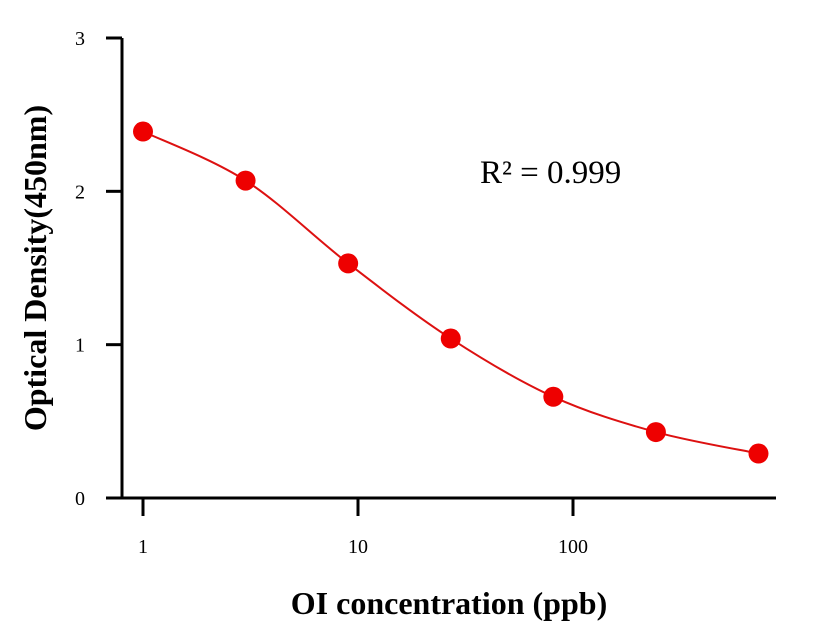 This screenshot has height=640, width=816. What do you see at coordinates (35, 268) in the screenshot?
I see `y-axis-title: Optical Density(450nm)` at bounding box center [35, 268].